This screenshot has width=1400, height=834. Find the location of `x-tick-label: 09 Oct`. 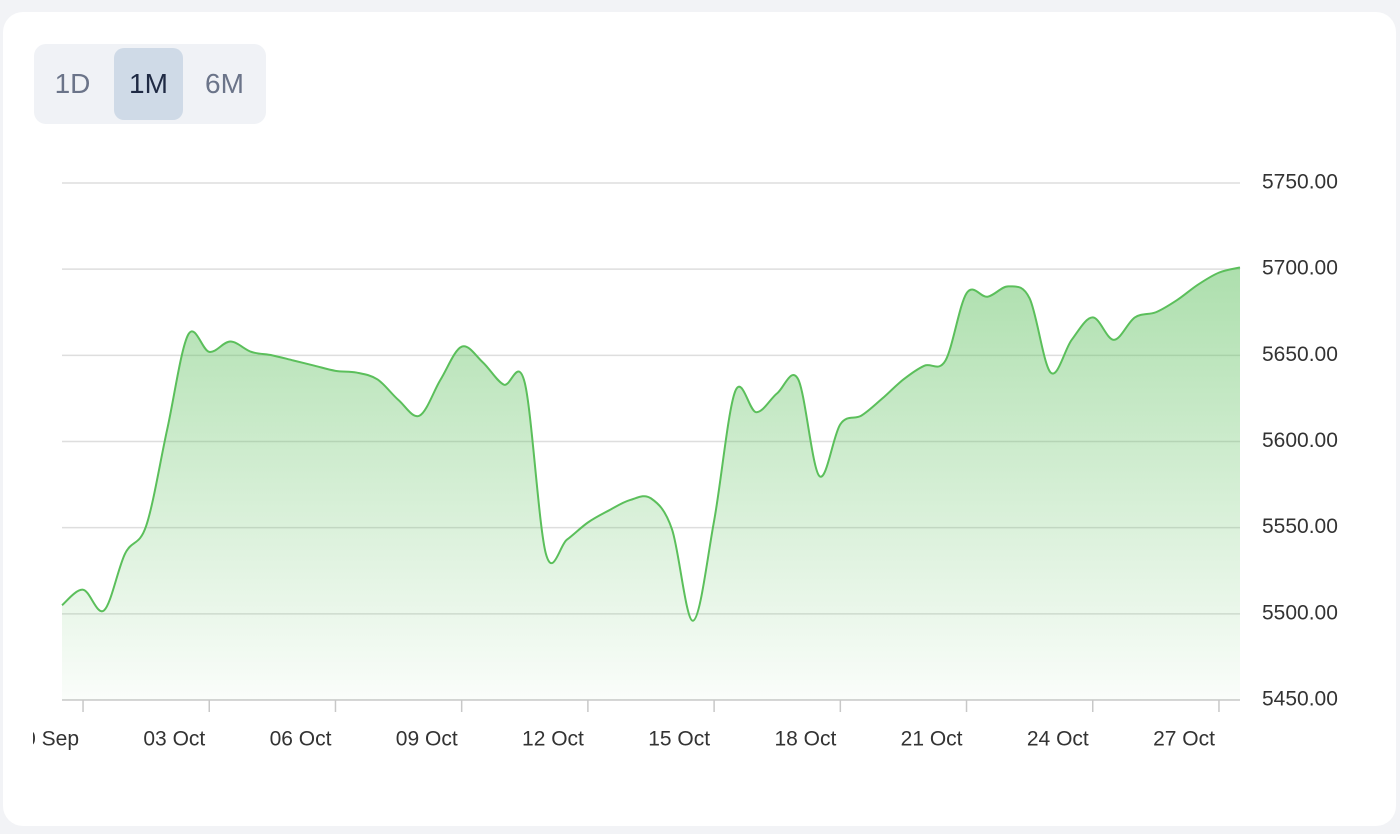

x-tick-label: 09 Oct is located at coordinates (427, 739).